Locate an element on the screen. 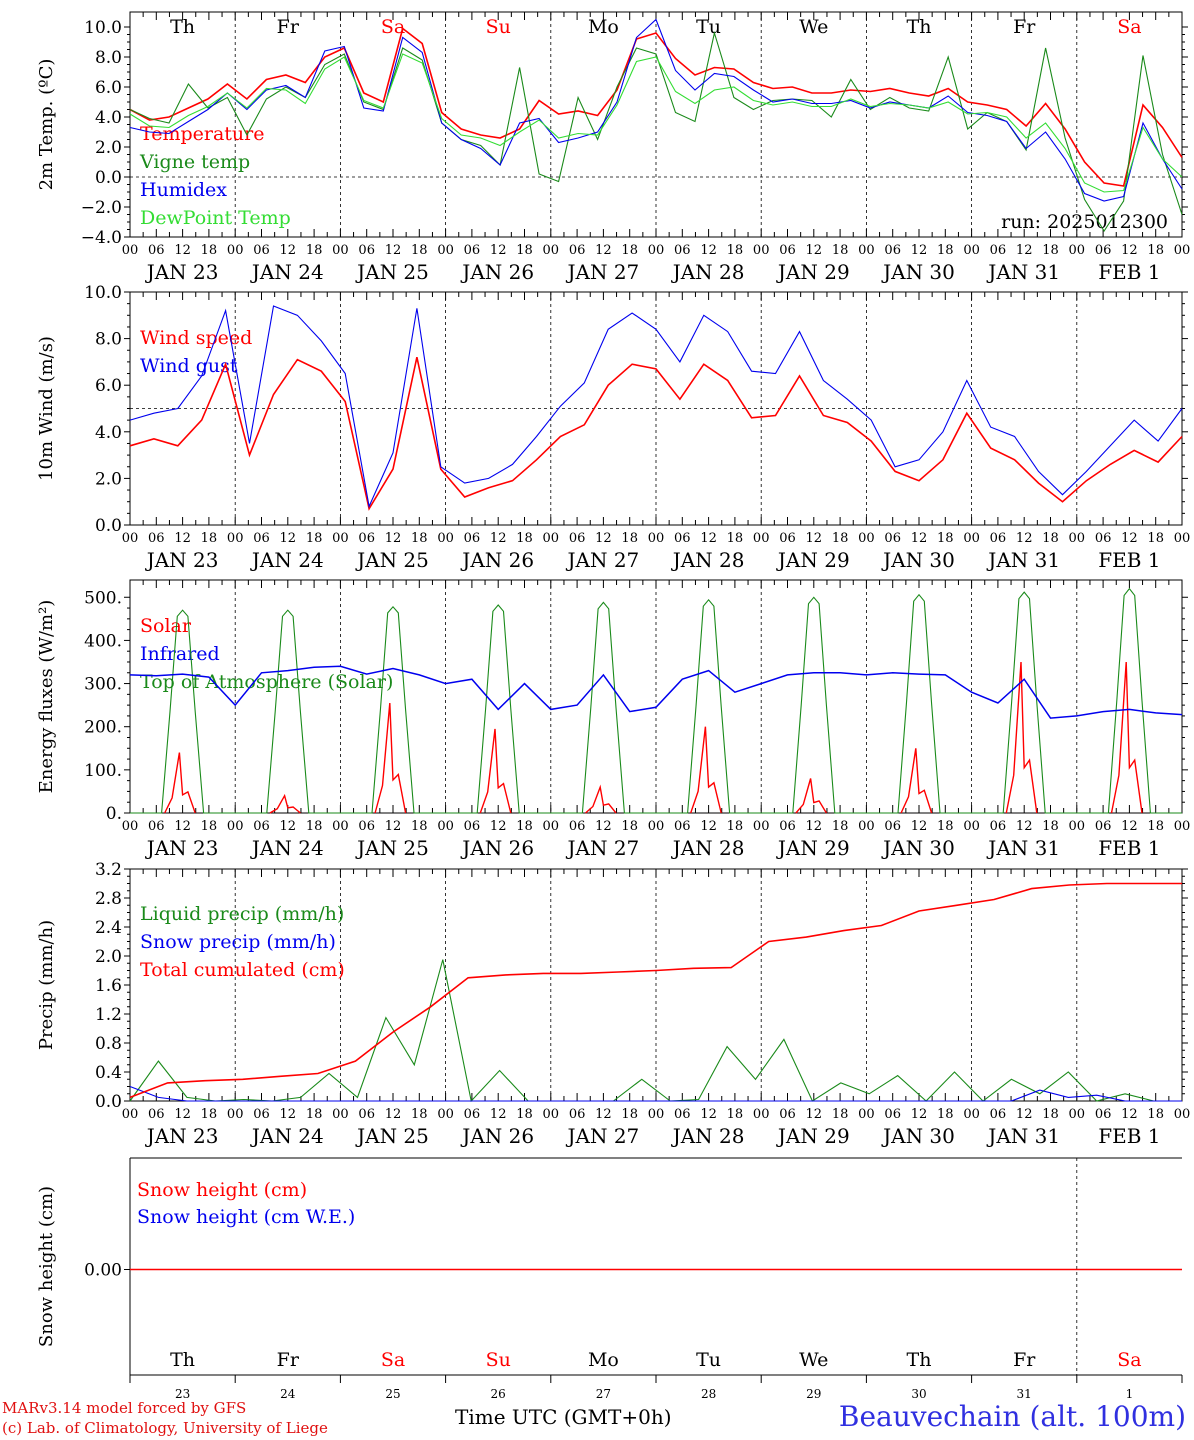 This screenshot has width=1194, height=1440. legend-entry: Vigne temp is located at coordinates (194, 162).